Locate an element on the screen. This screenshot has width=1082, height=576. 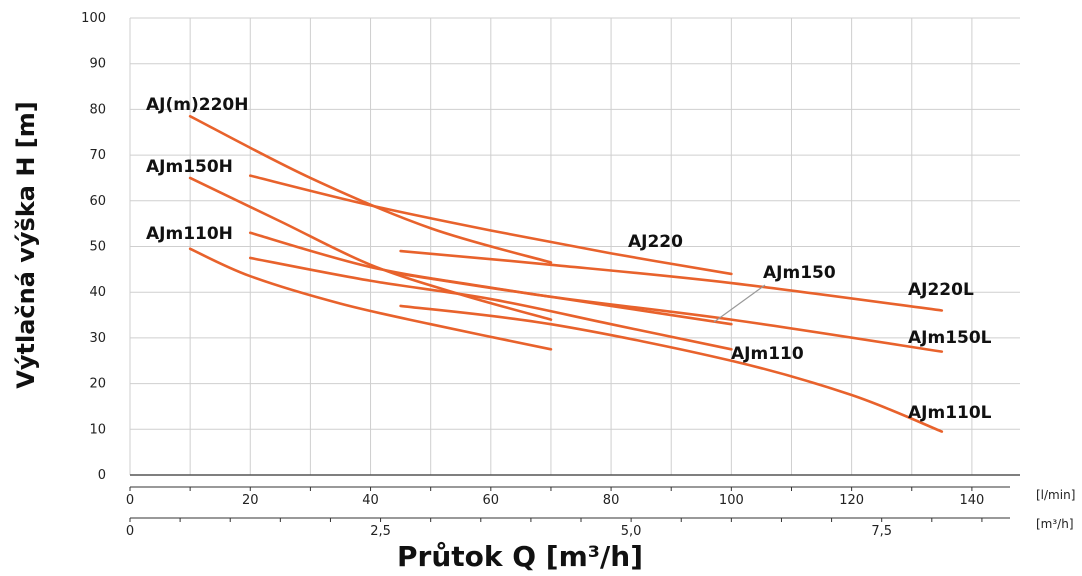
x-tick-label-lmin: 20 is located at coordinates (250, 500).